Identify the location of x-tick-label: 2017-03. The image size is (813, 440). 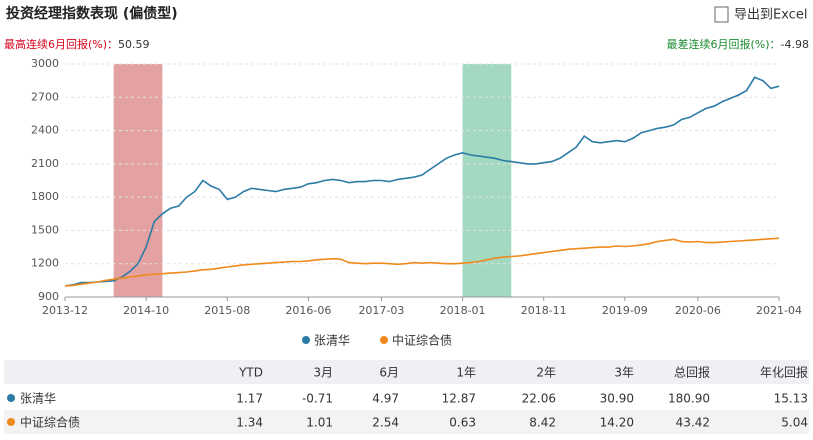
(381, 310).